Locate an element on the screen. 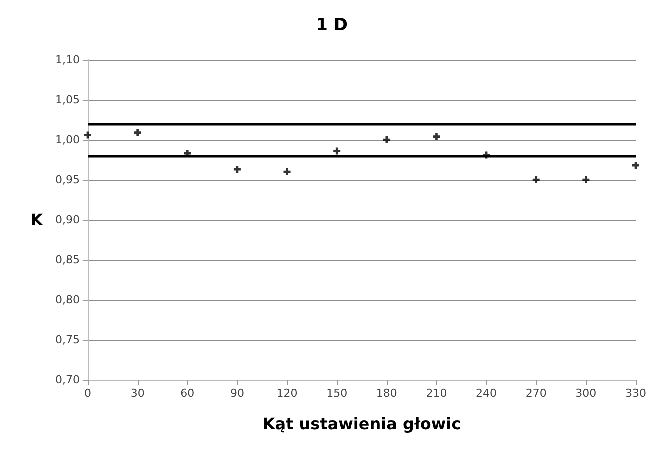 The height and width of the screenshot is (450, 664). y-tick-label: 1,10 is located at coordinates (68, 60).